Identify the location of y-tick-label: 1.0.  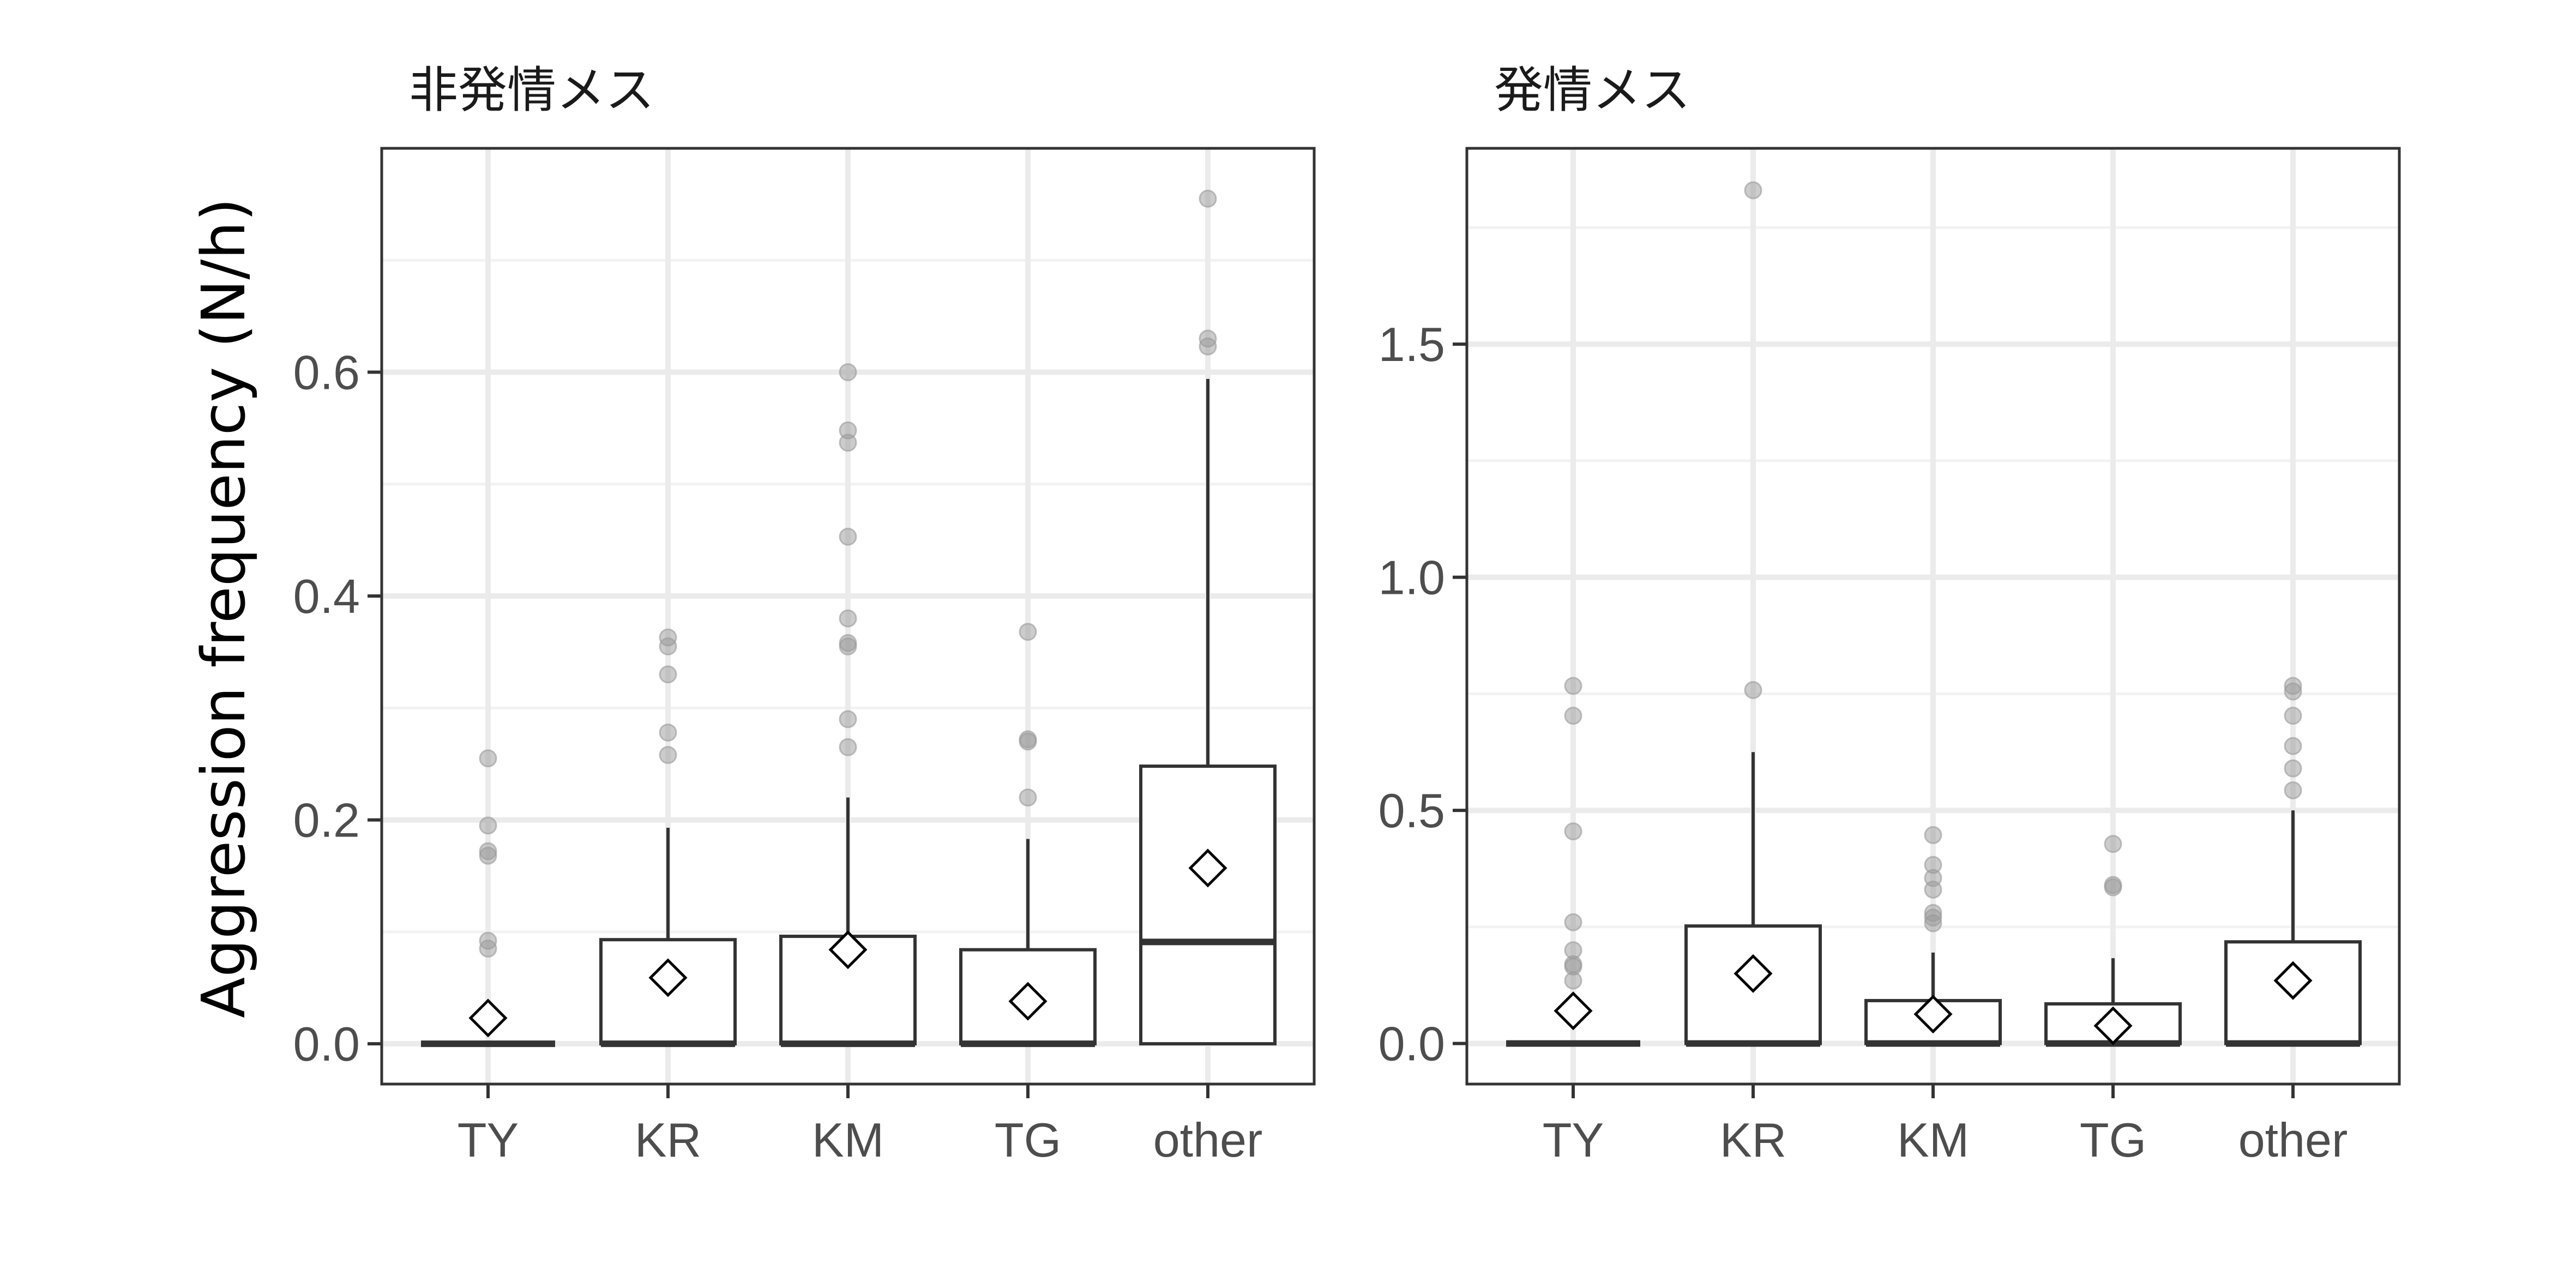
(1412, 578).